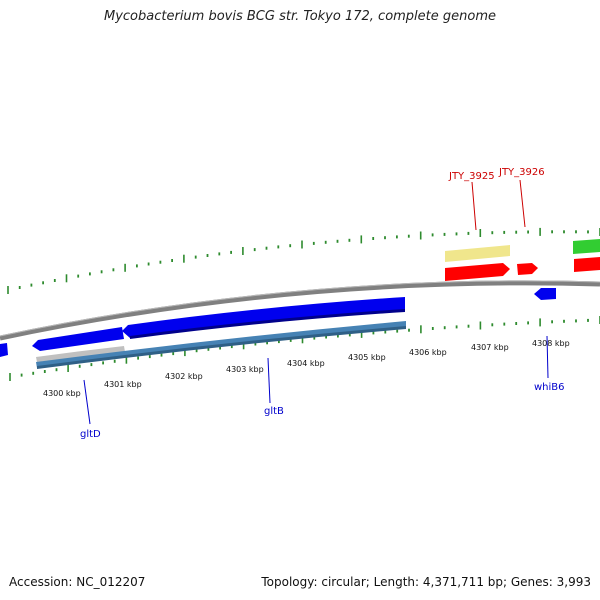  What do you see at coordinates (87, 402) in the screenshot?
I see `gltD-leader` at bounding box center [87, 402].